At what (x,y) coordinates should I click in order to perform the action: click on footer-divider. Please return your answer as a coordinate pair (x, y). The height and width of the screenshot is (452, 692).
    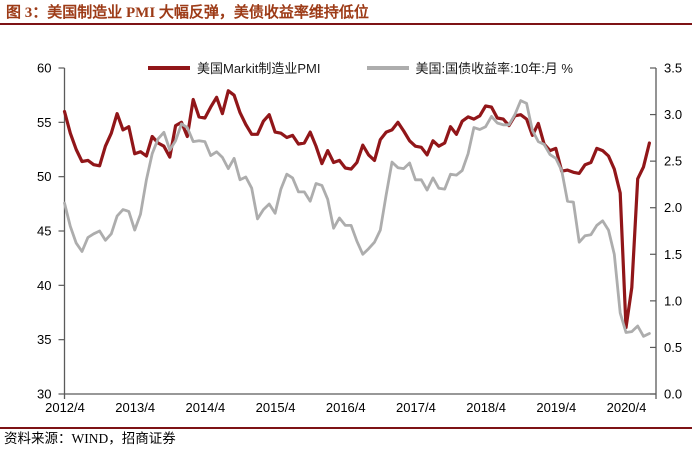
    Looking at the image, I should click on (346, 428).